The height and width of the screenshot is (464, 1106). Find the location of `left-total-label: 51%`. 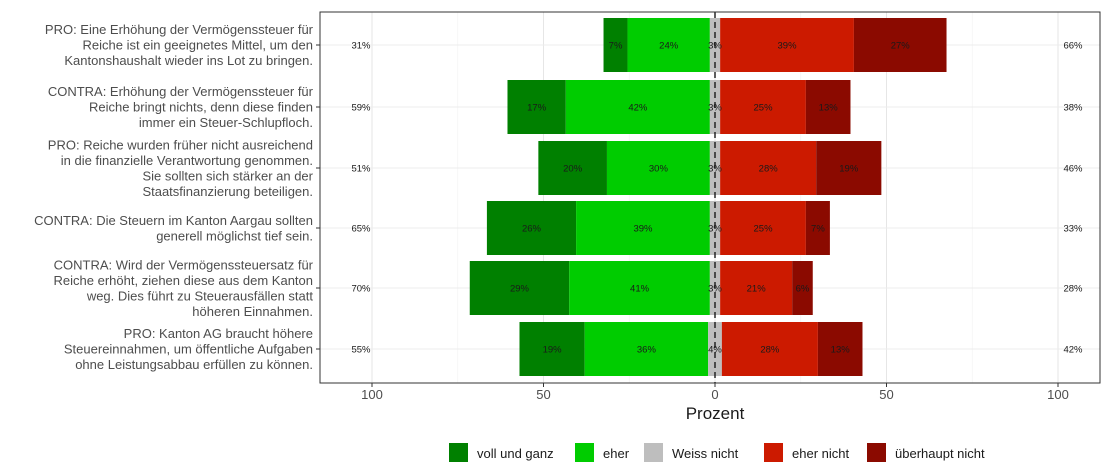

left-total-label: 51% is located at coordinates (361, 169).